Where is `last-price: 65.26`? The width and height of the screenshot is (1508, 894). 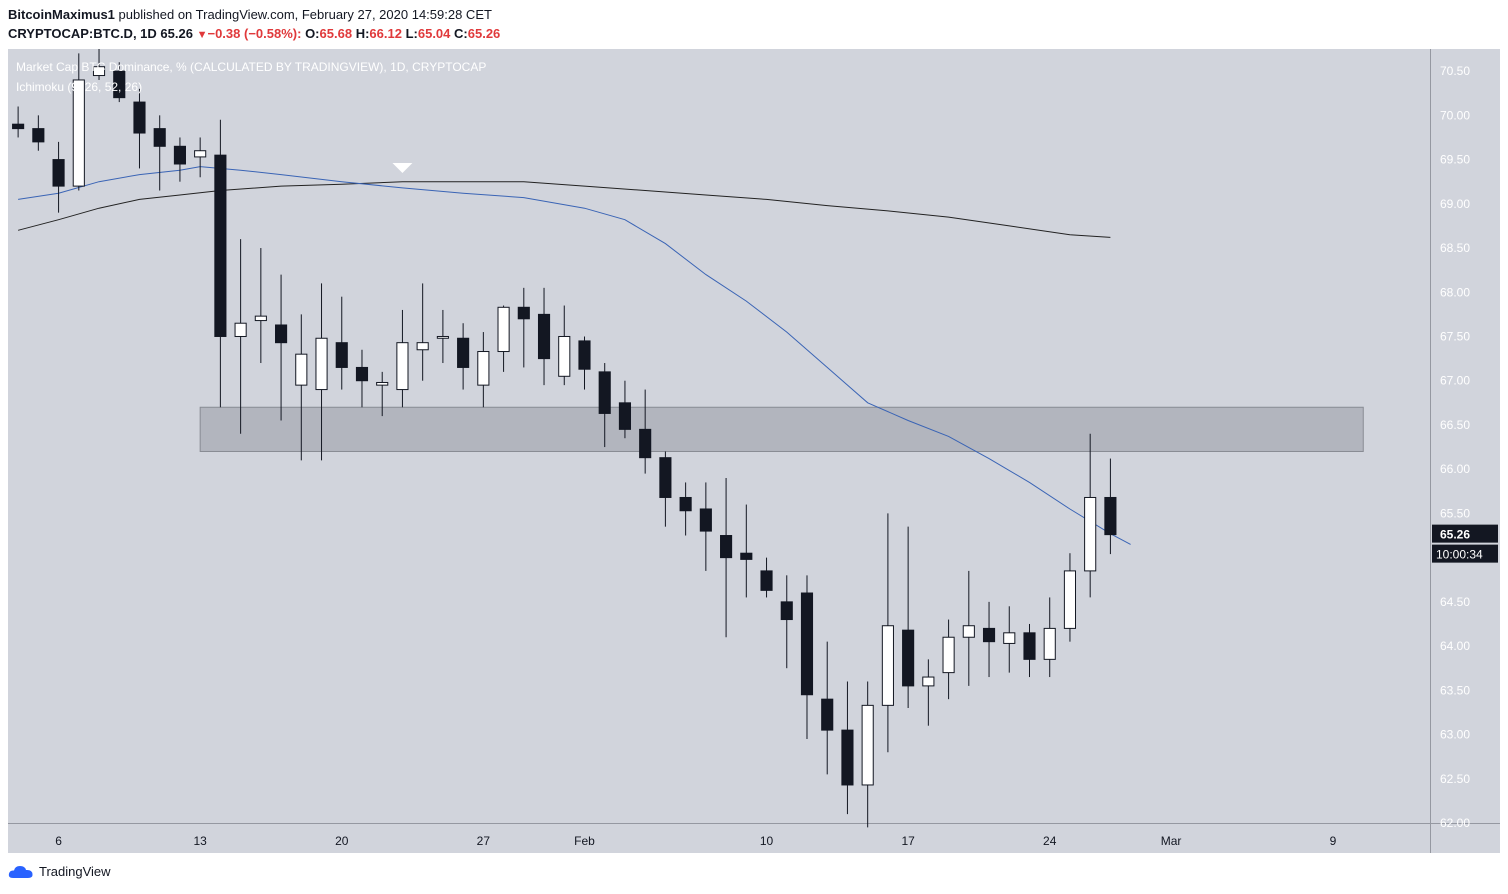
last-price: 65.26 is located at coordinates (176, 33).